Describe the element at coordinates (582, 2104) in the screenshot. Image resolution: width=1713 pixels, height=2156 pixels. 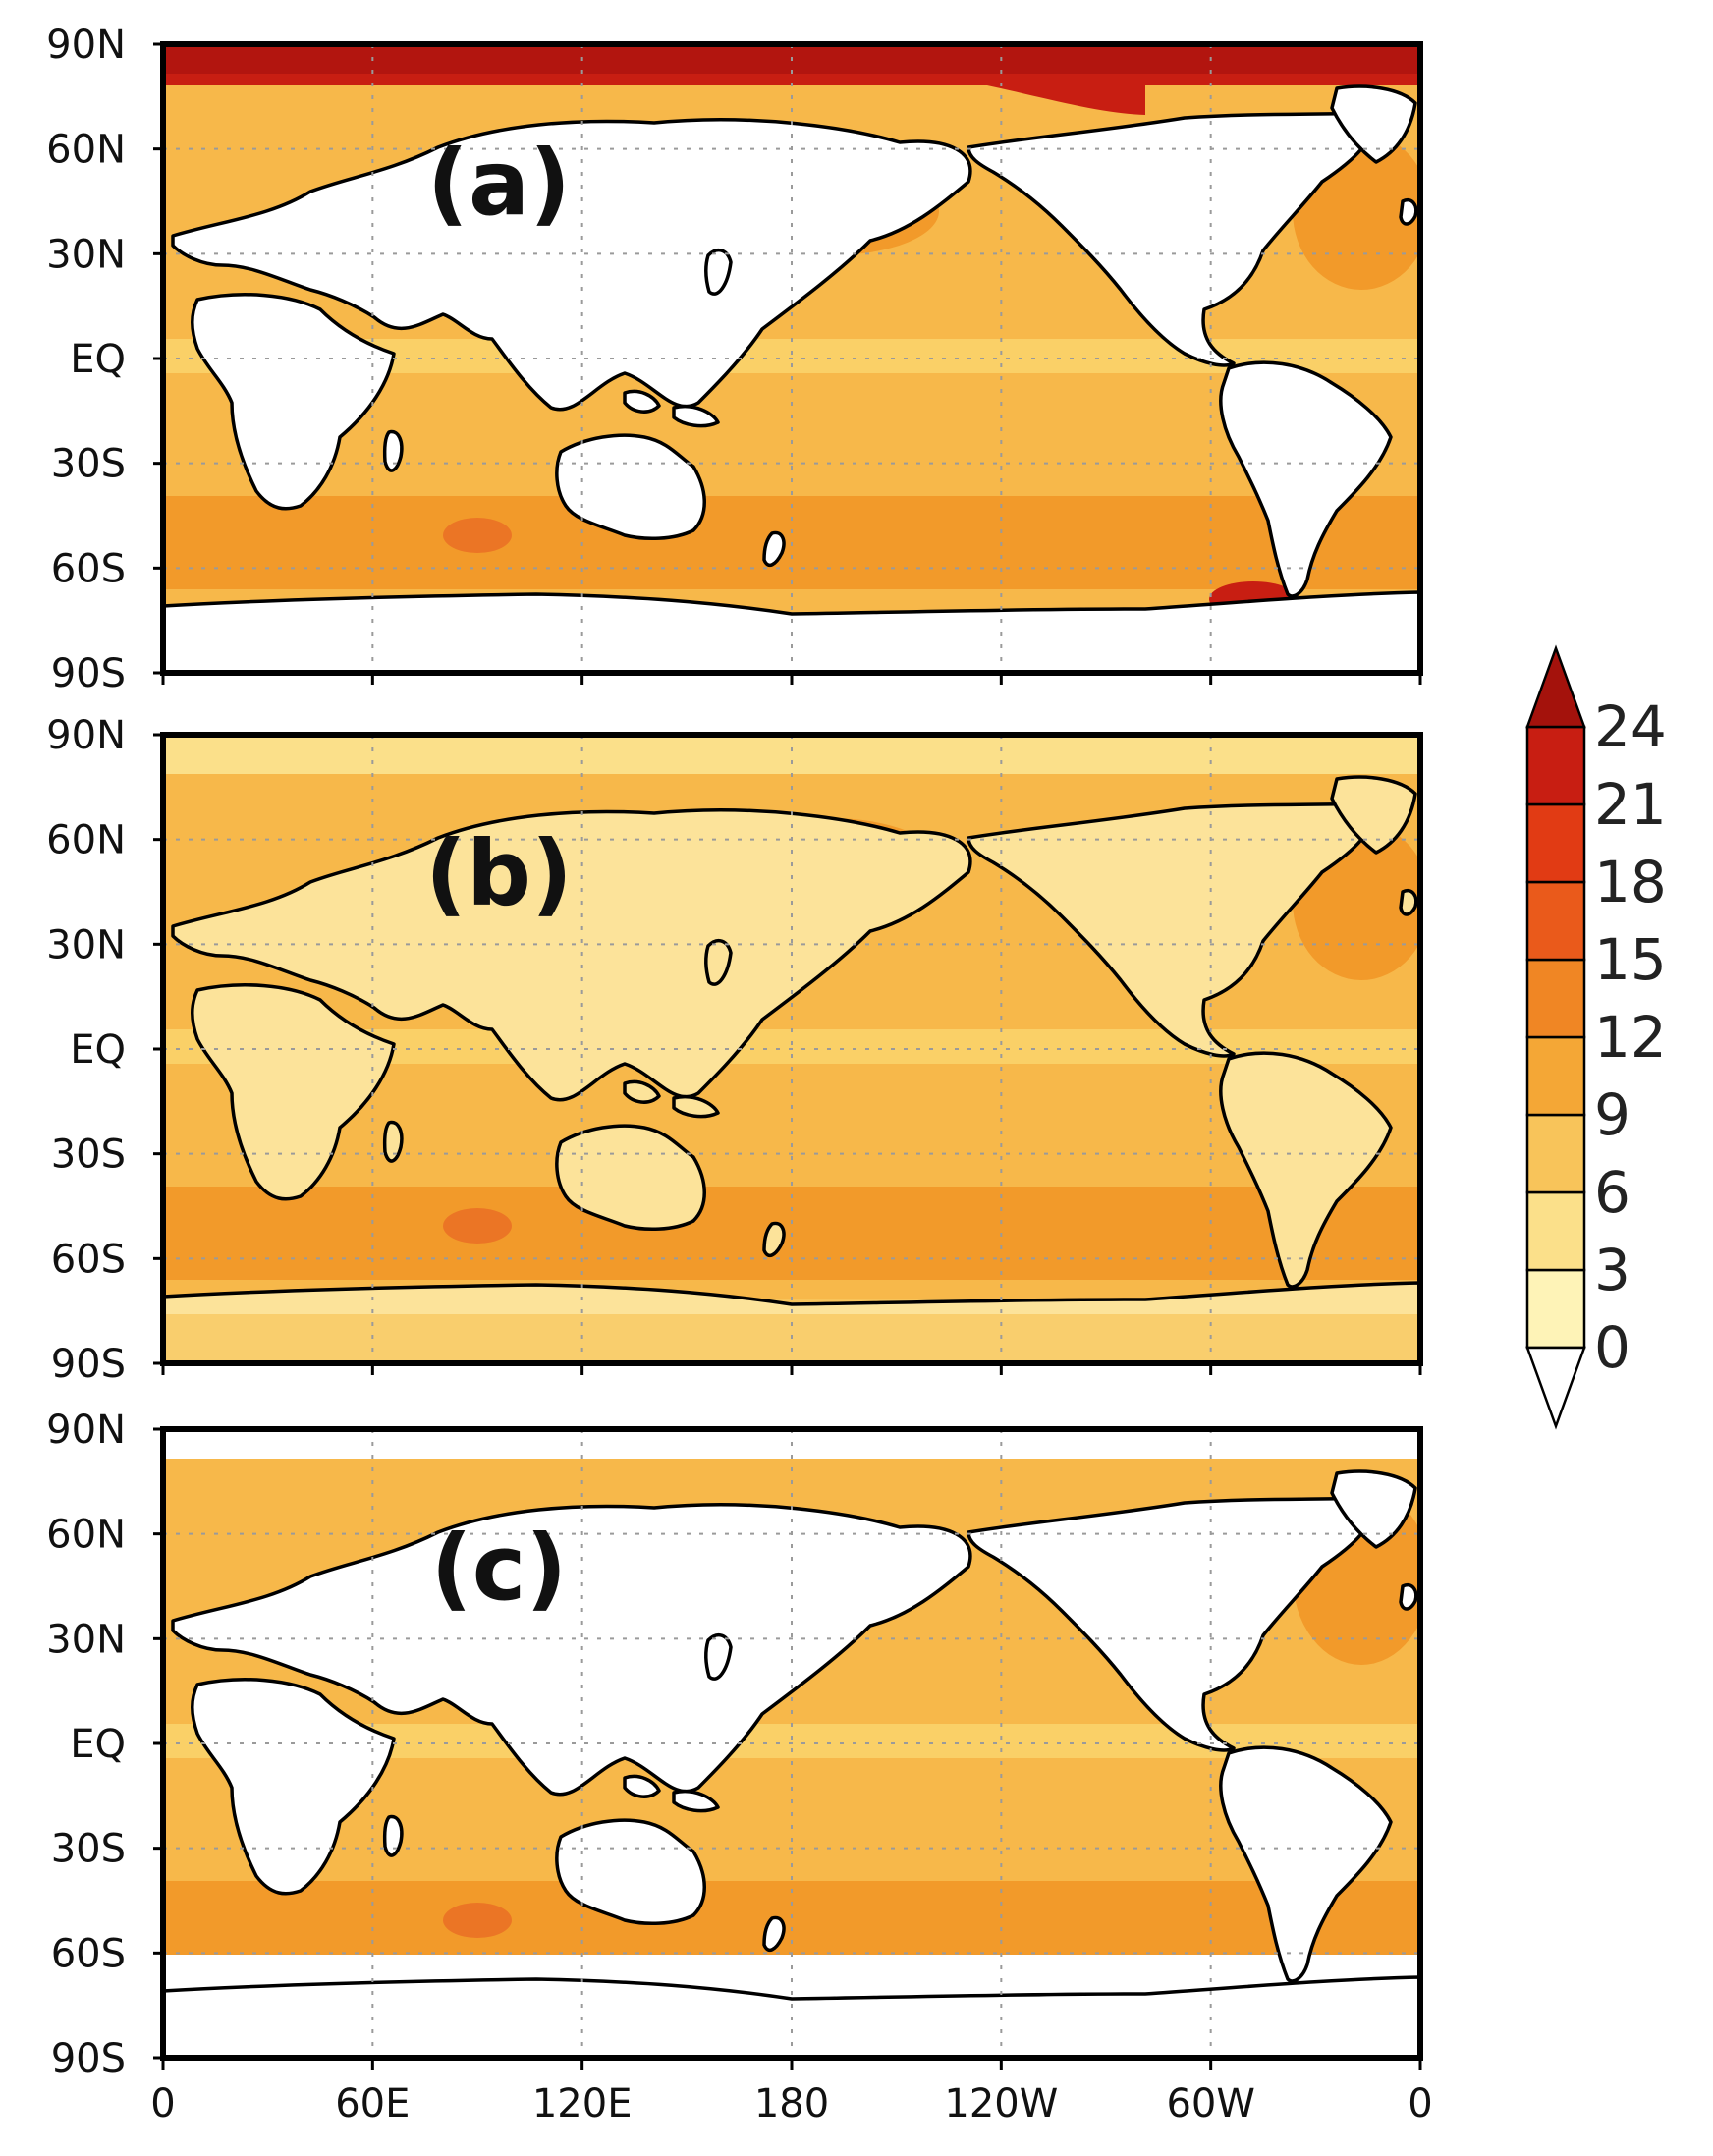
I see `lon-tick-label: 120E` at that location.